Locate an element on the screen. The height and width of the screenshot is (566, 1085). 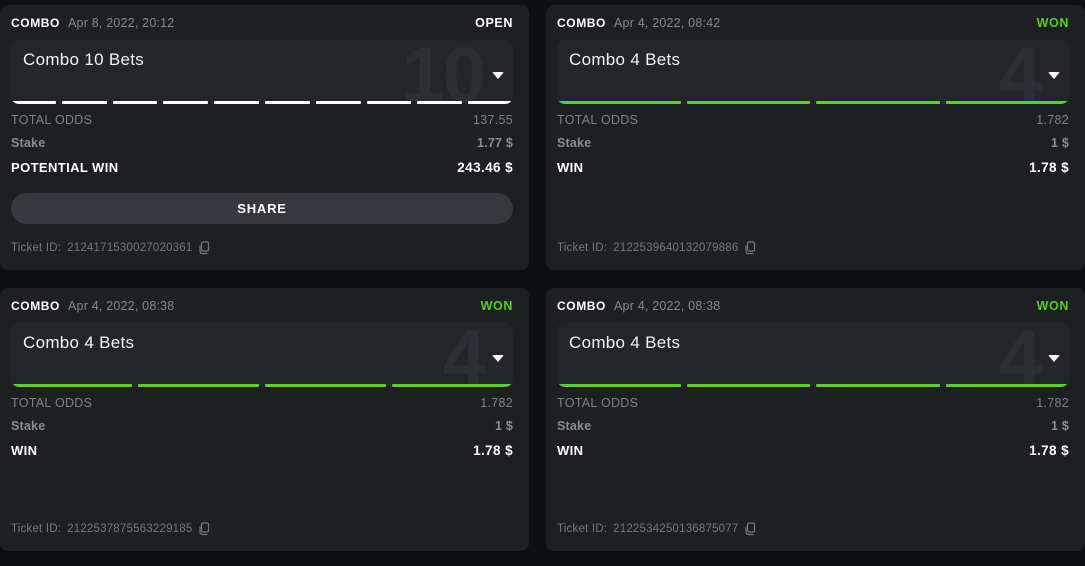
bet-summary-panel: Combo 10 Bets 10 is located at coordinates (262, 72).